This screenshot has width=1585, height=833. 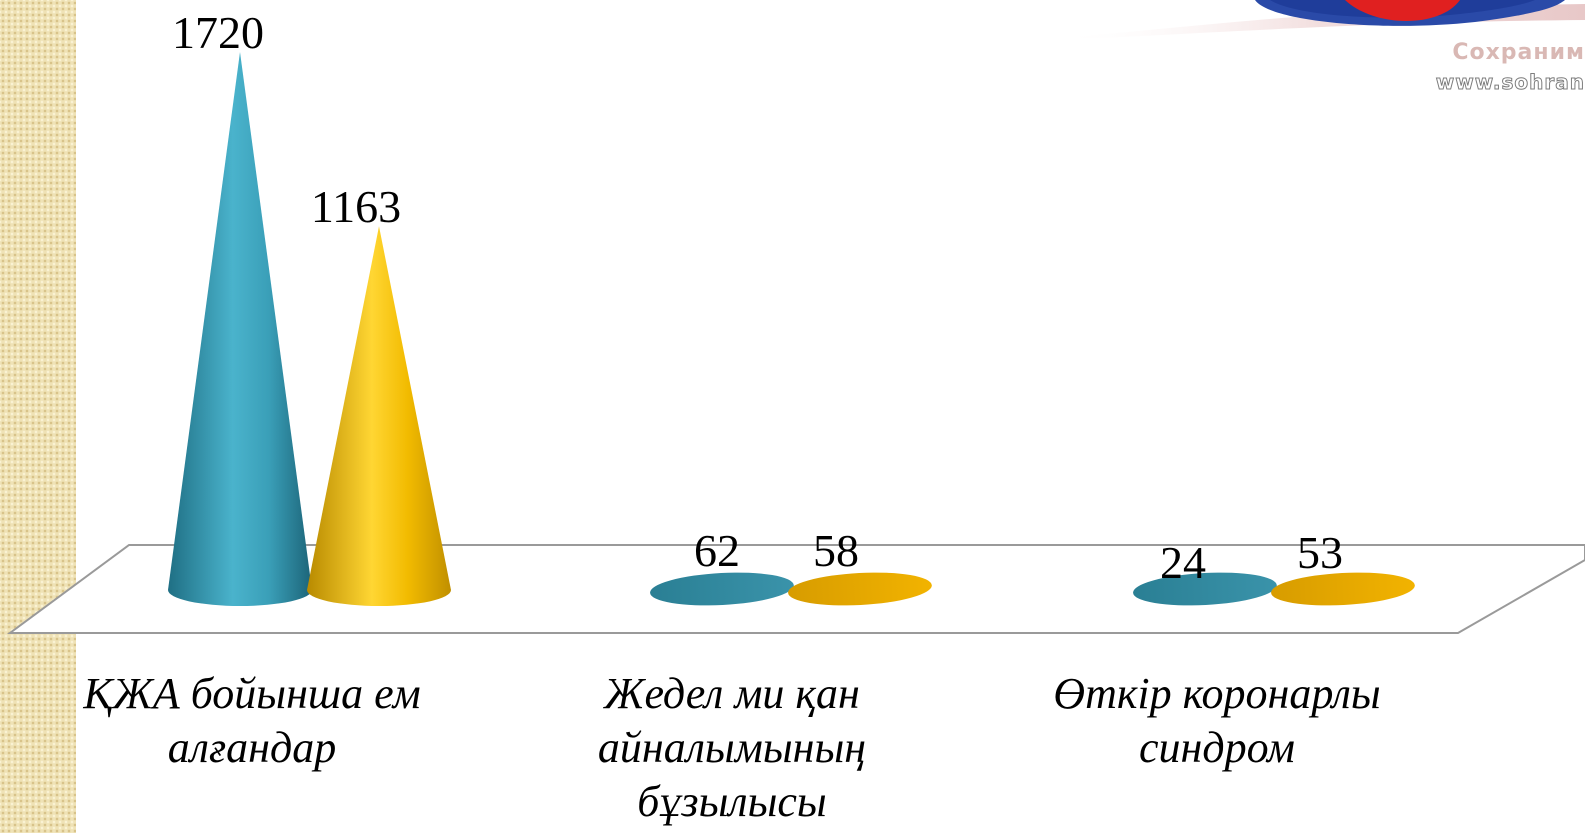 What do you see at coordinates (732, 747) in the screenshot?
I see `category-label-stroke: Жедел ми қан айналымының бұзылысы` at bounding box center [732, 747].